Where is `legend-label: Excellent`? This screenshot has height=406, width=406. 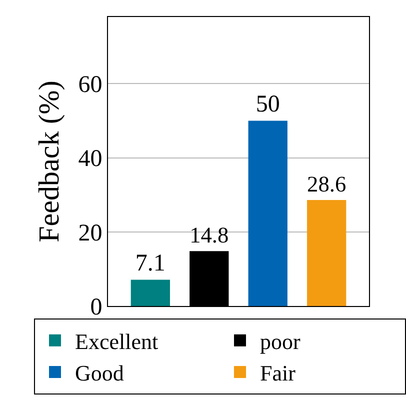
legend-label: Excellent is located at coordinates (116, 341).